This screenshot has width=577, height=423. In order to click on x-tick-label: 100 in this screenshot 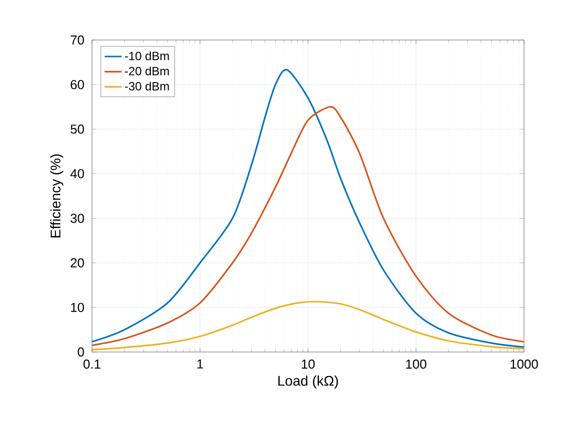, I will do `click(416, 364)`.